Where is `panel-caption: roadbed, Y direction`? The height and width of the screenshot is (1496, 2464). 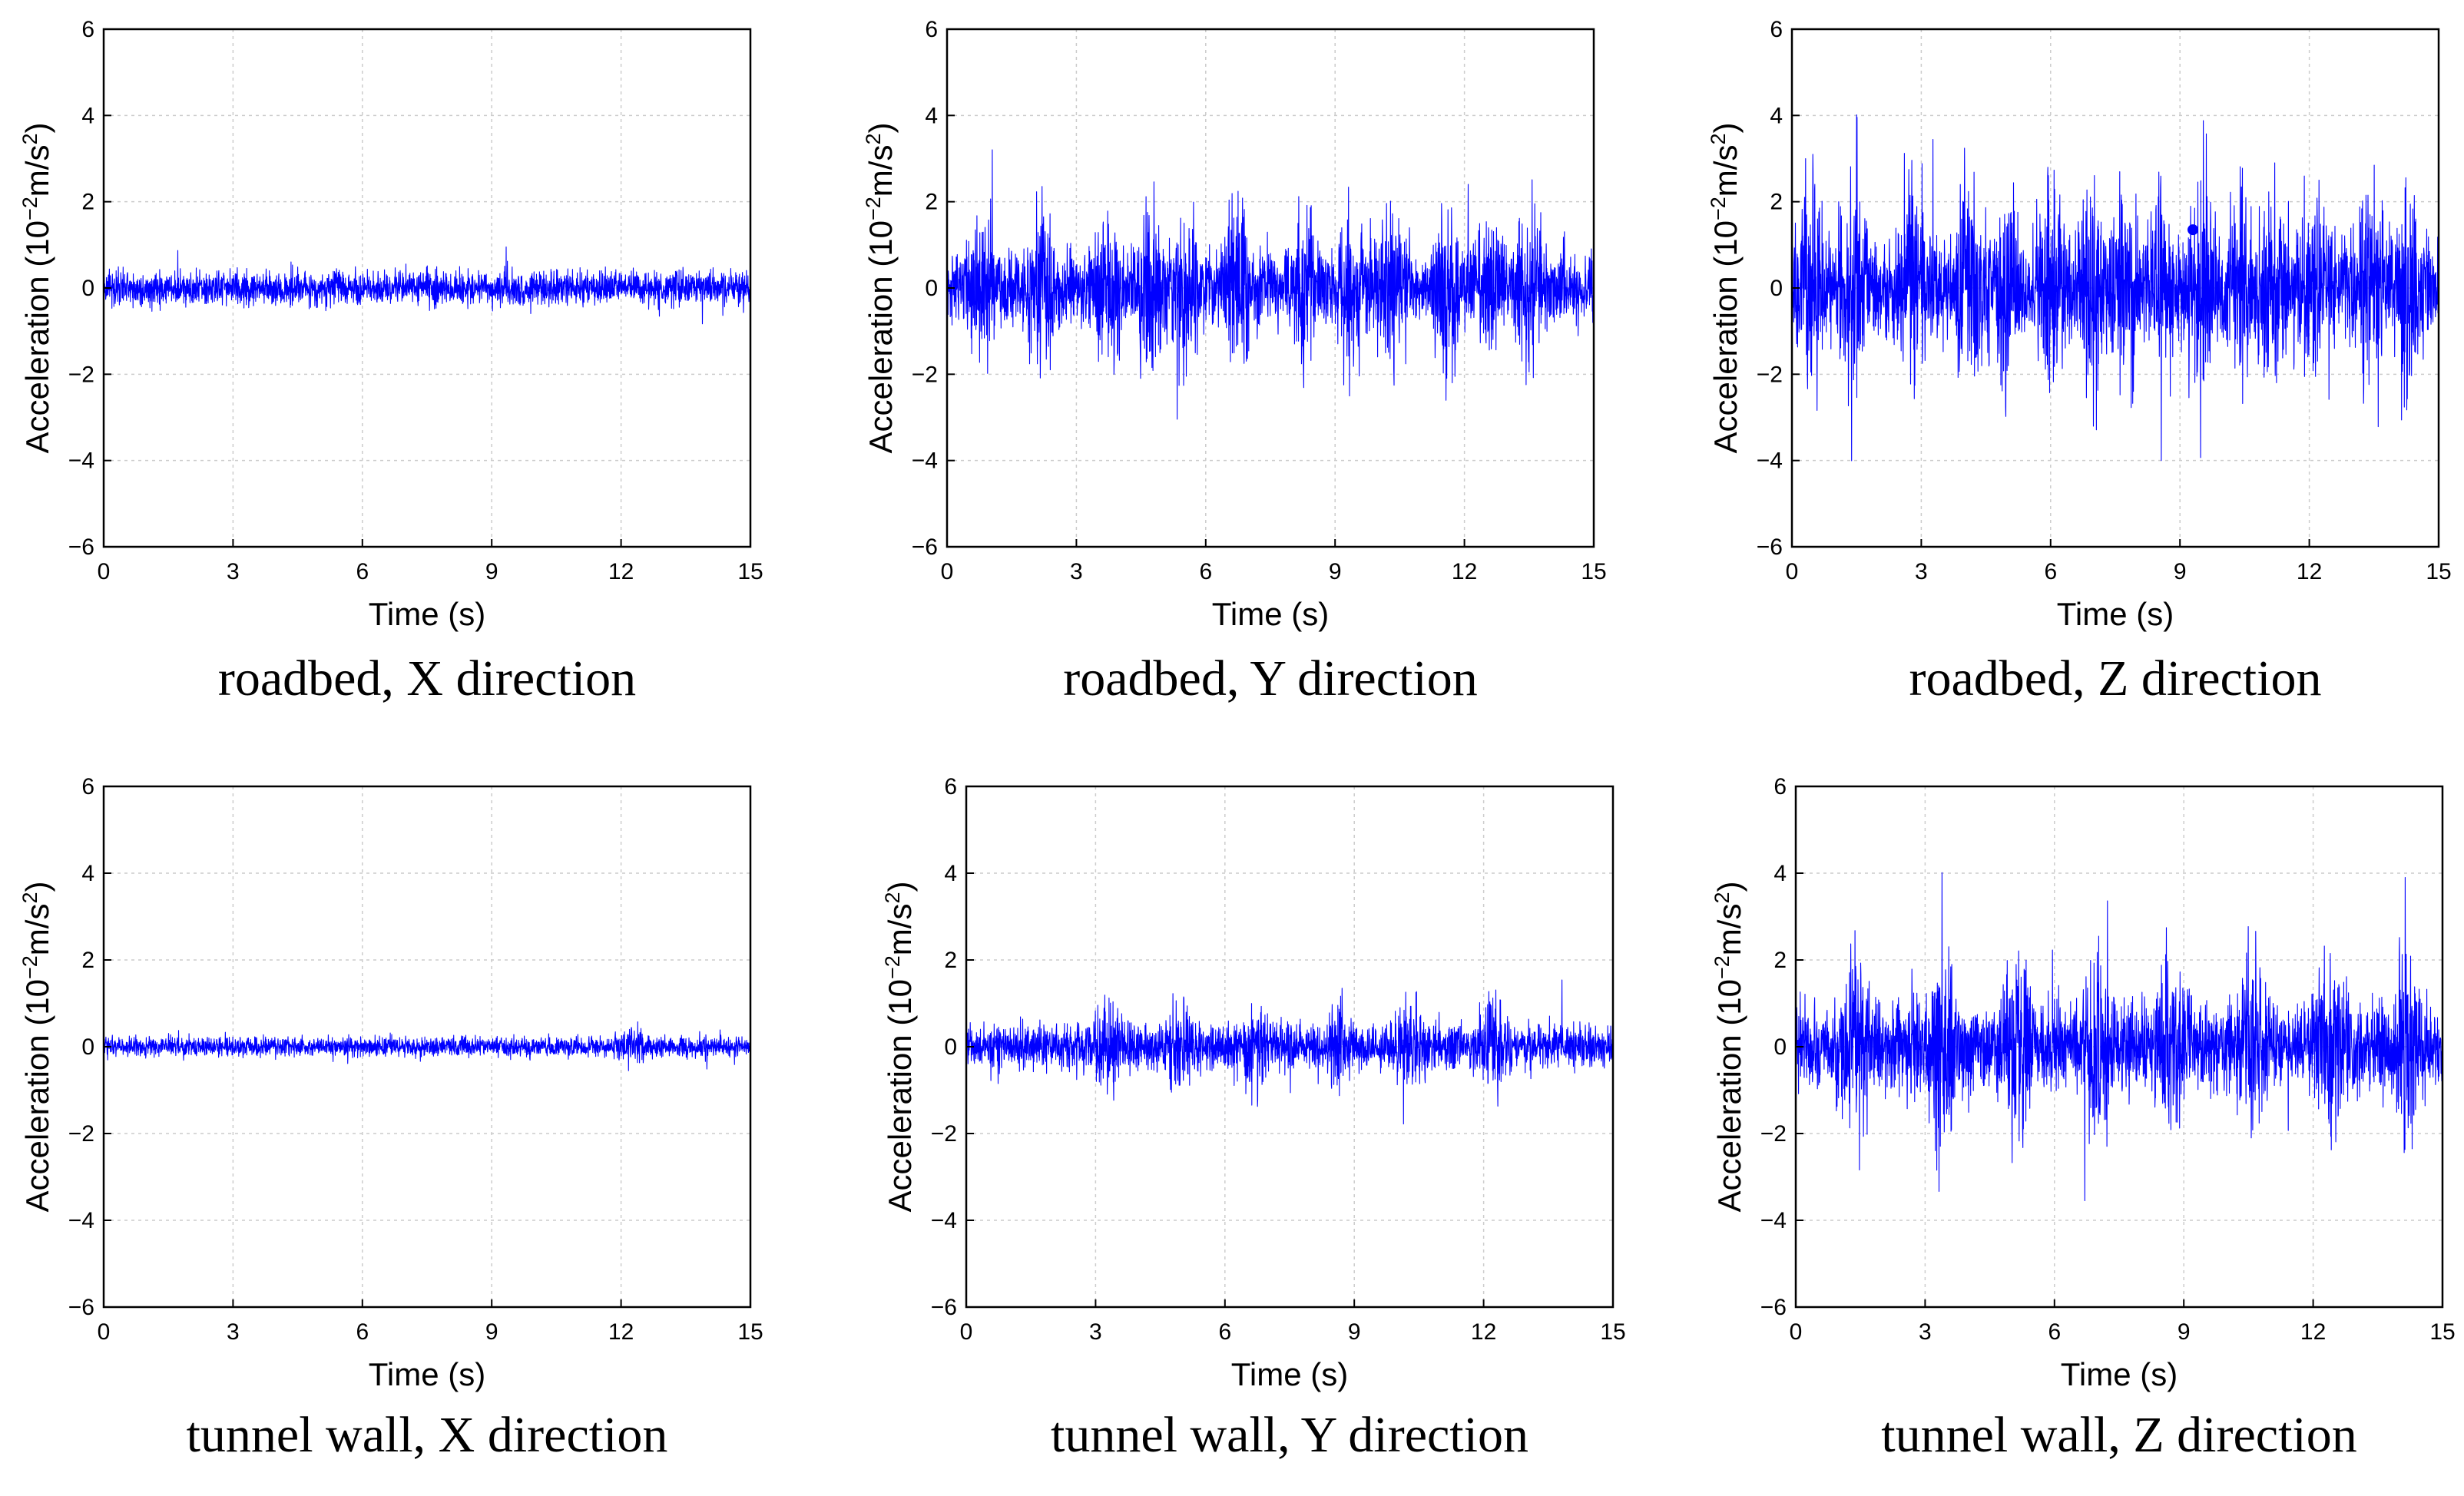 panel-caption: roadbed, Y direction is located at coordinates (1270, 678).